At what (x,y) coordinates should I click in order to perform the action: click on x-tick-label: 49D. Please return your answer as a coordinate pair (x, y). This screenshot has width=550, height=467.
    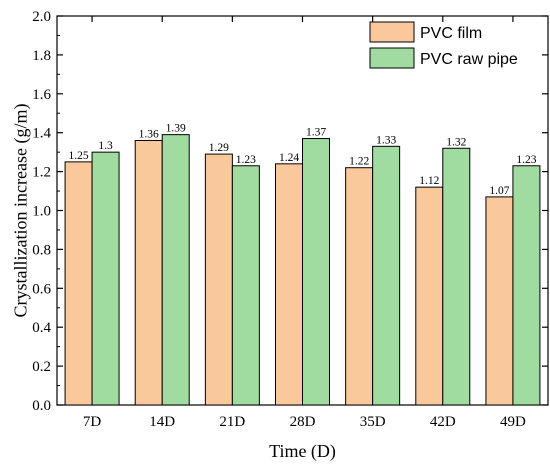
    Looking at the image, I should click on (513, 422).